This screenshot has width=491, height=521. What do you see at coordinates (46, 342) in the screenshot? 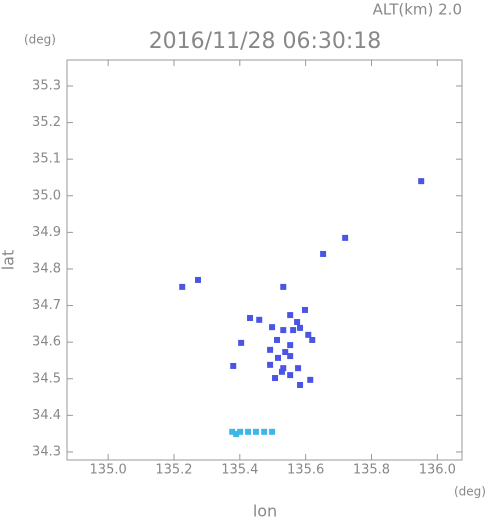
I see `y-tick-label: 34.6` at bounding box center [46, 342].